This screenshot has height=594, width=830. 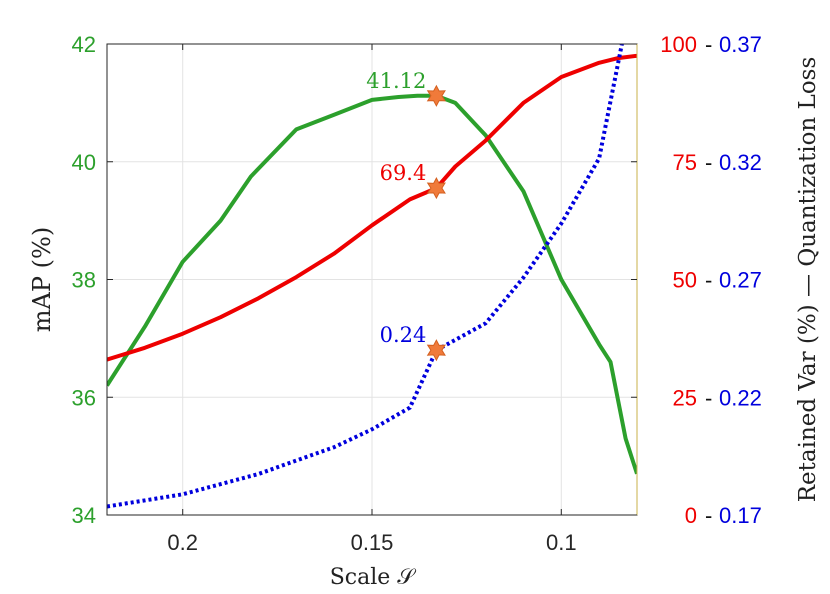 I want to click on annotations: 41.12 69.4 0.24, so click(x=396, y=208).